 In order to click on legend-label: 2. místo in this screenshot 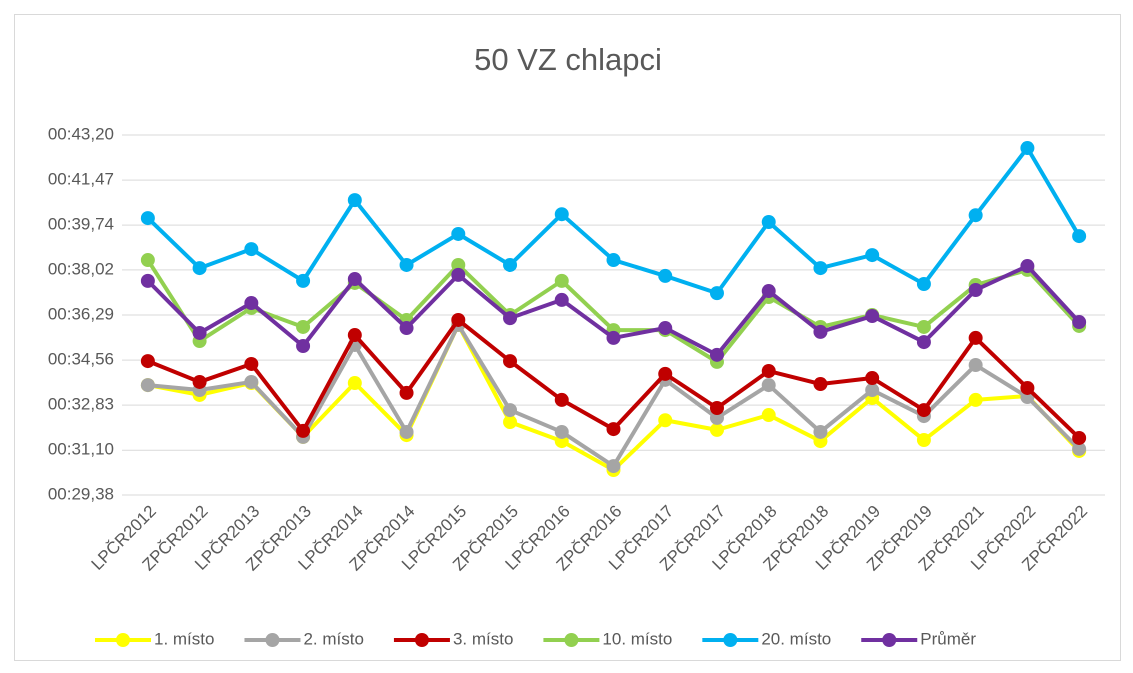, I will do `click(333, 638)`.